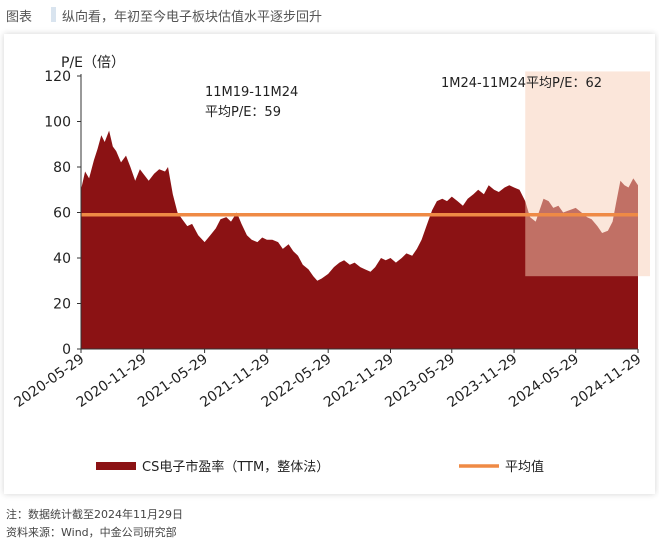 This screenshot has width=659, height=543. I want to click on figure-title: 纵向看，年初至今电子板块估值水平逐步回升, so click(192, 17).